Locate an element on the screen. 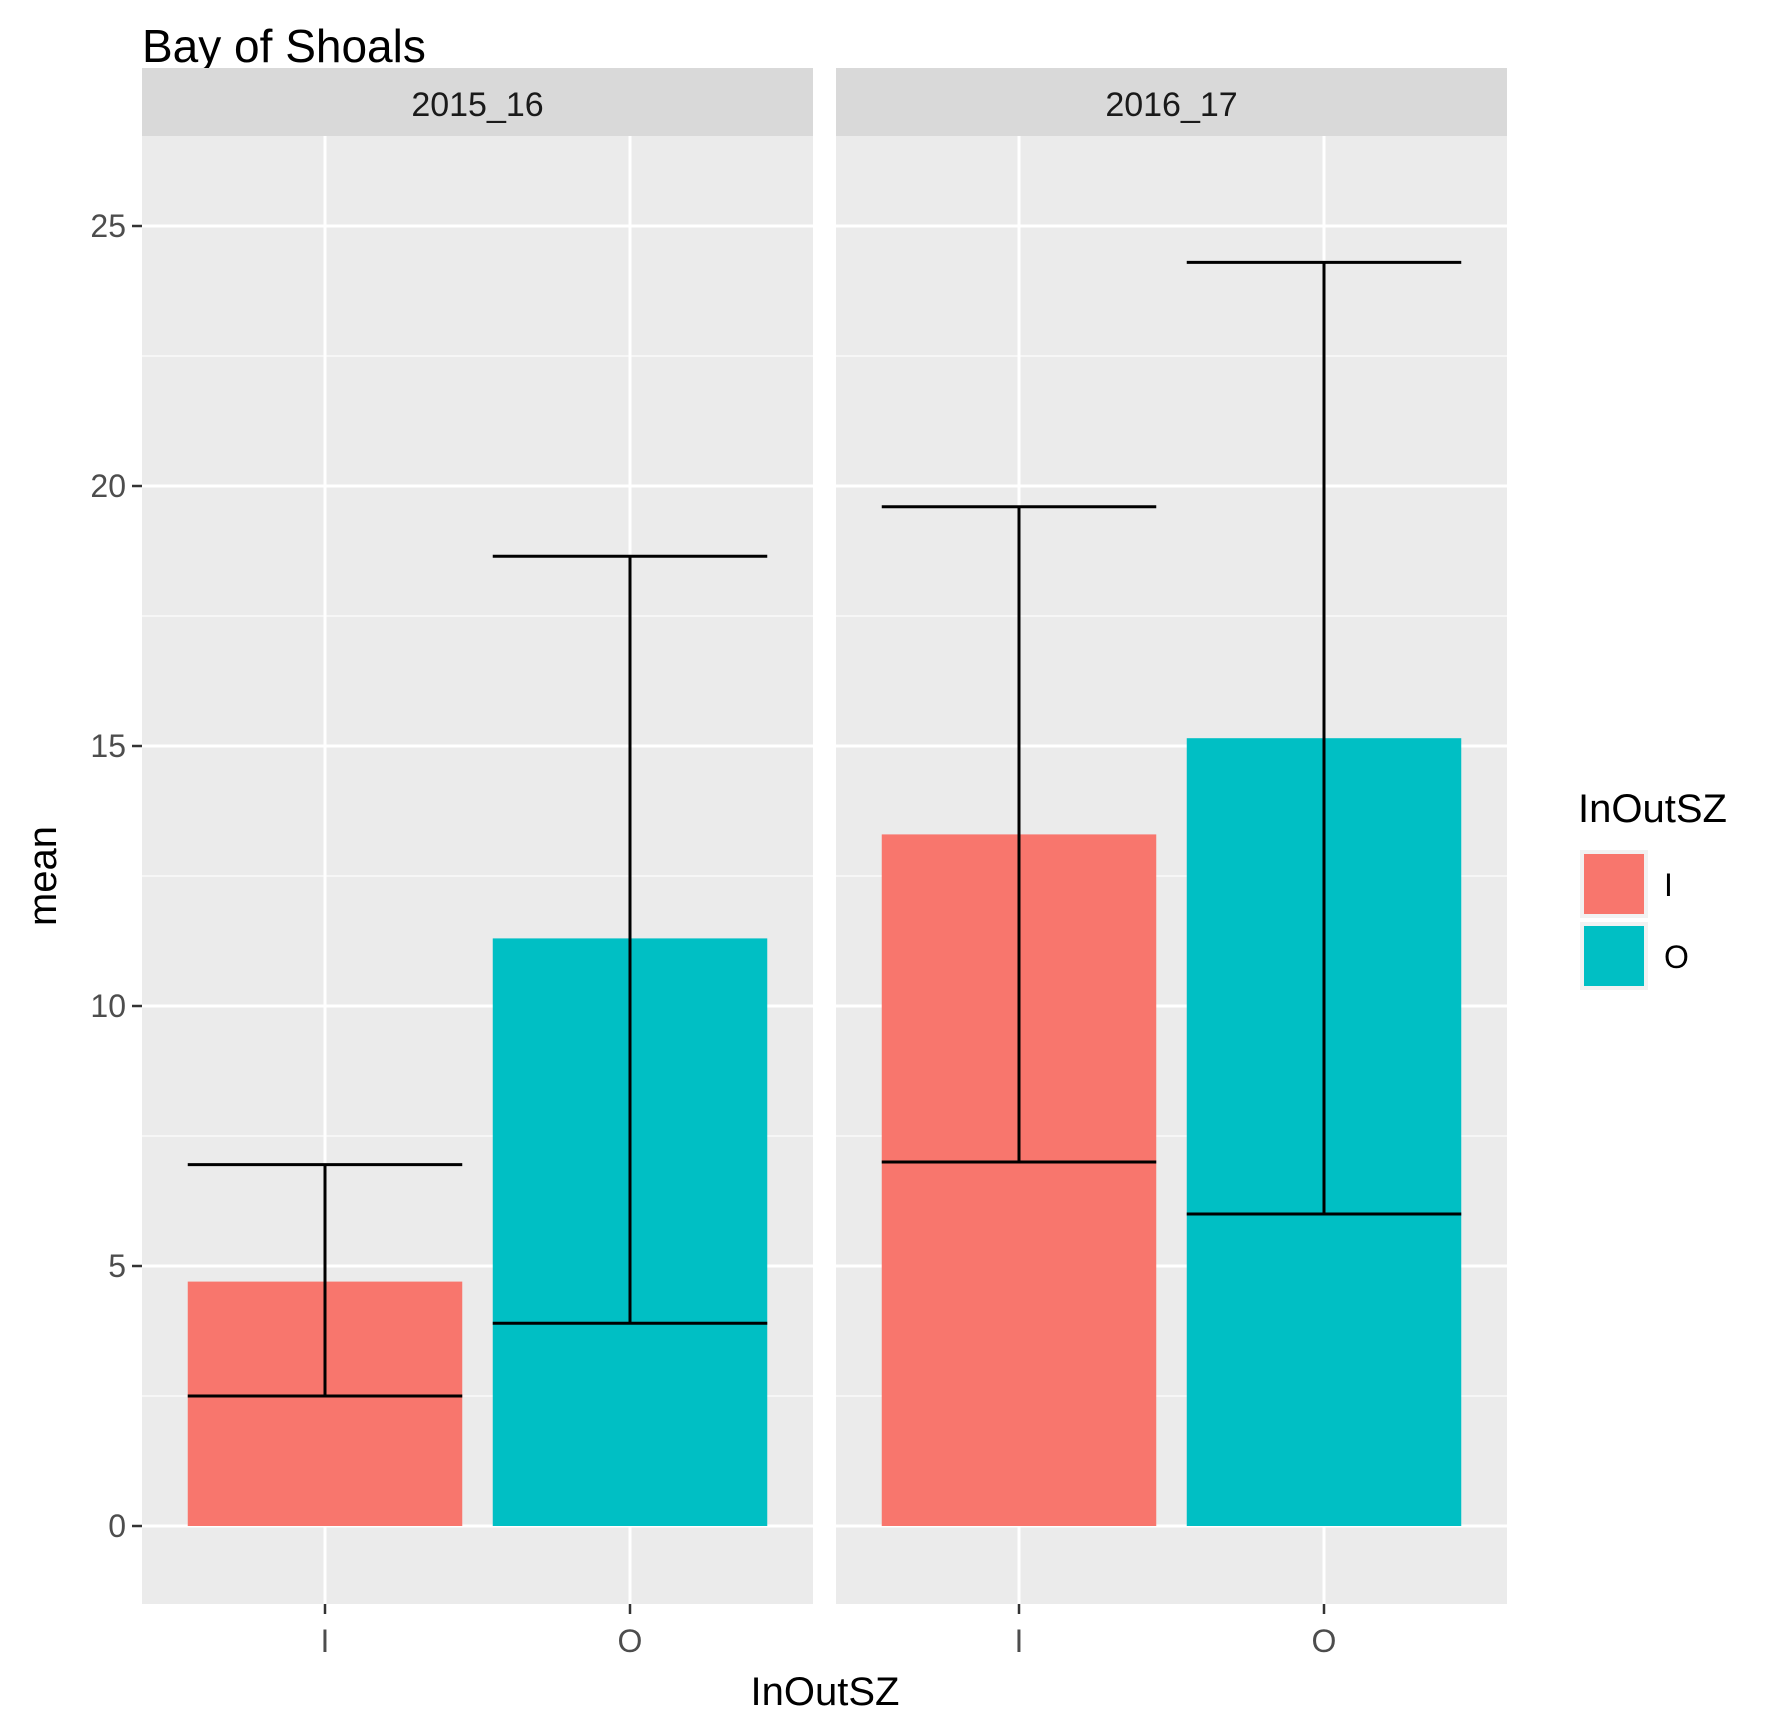 This screenshot has width=1790, height=1728. y-axis-title: mean is located at coordinates (43, 876).